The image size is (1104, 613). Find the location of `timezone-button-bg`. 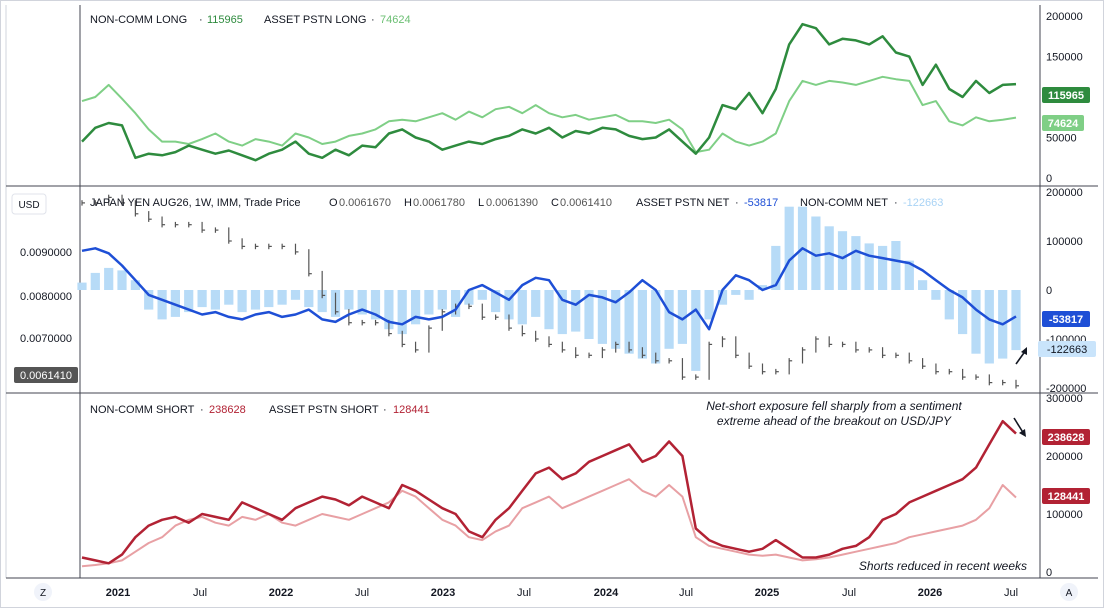

timezone-button-bg is located at coordinates (43, 592).